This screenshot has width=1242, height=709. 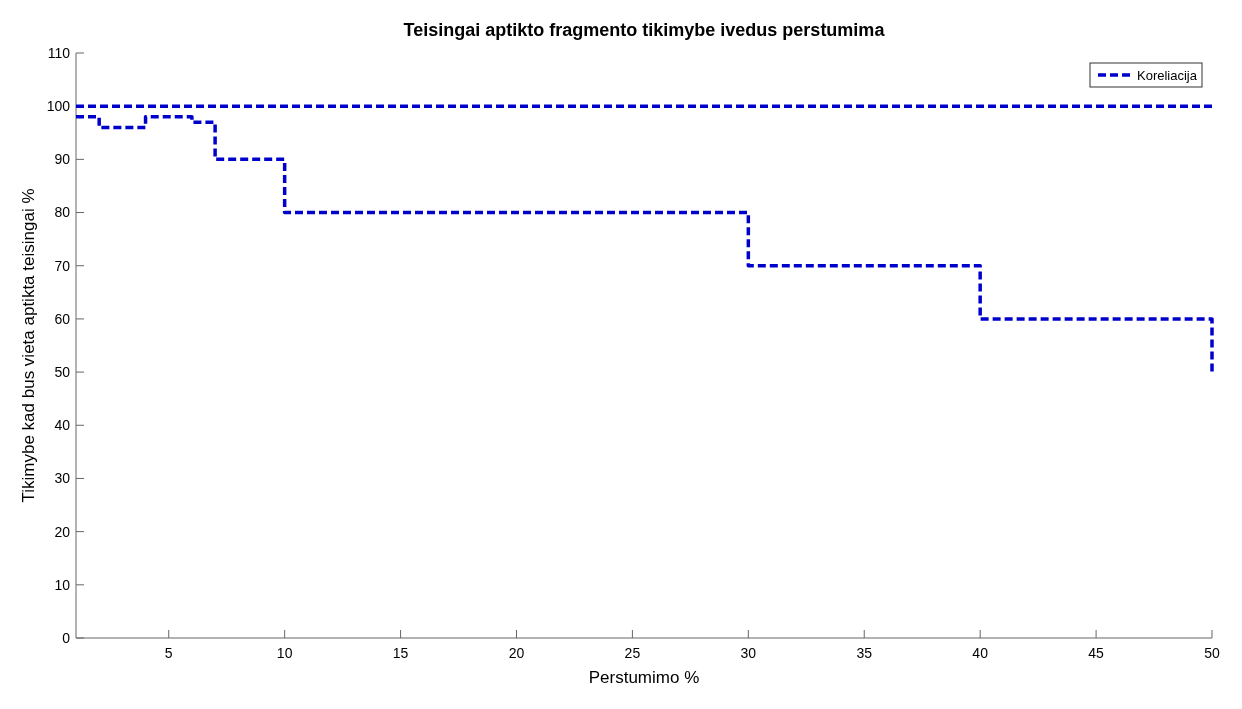 What do you see at coordinates (1096, 653) in the screenshot?
I see `x-tick-label: 45` at bounding box center [1096, 653].